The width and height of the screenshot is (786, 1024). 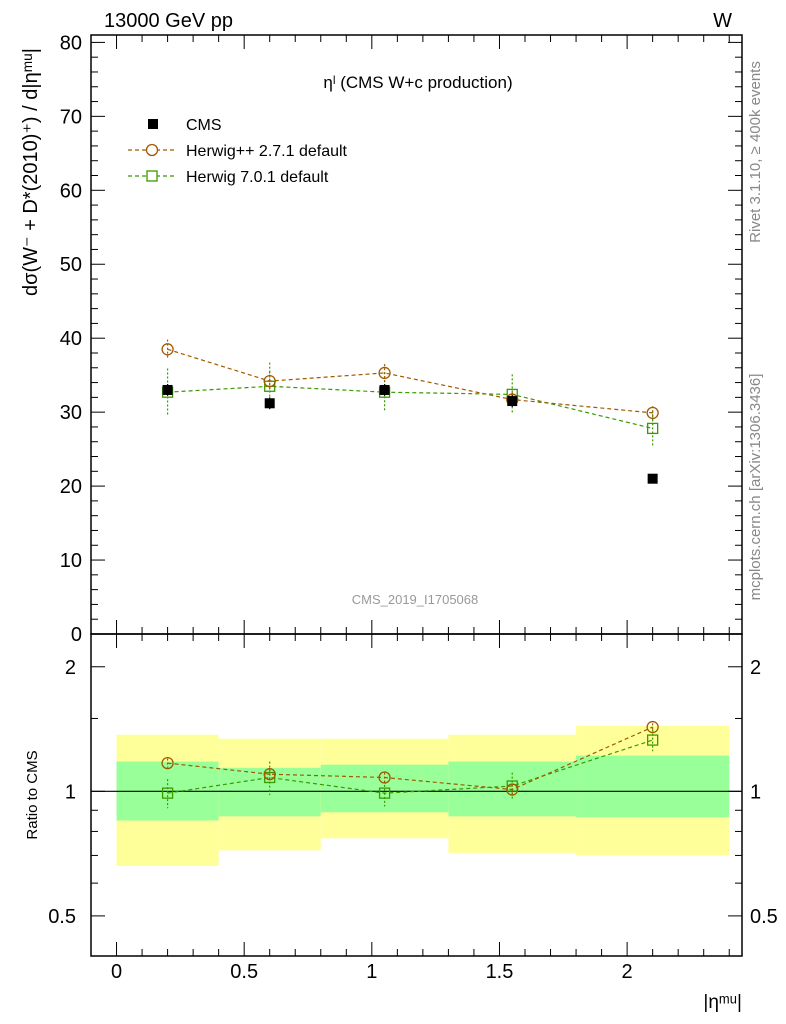 What do you see at coordinates (76, 635) in the screenshot?
I see `y-tick-label: 0` at bounding box center [76, 635].